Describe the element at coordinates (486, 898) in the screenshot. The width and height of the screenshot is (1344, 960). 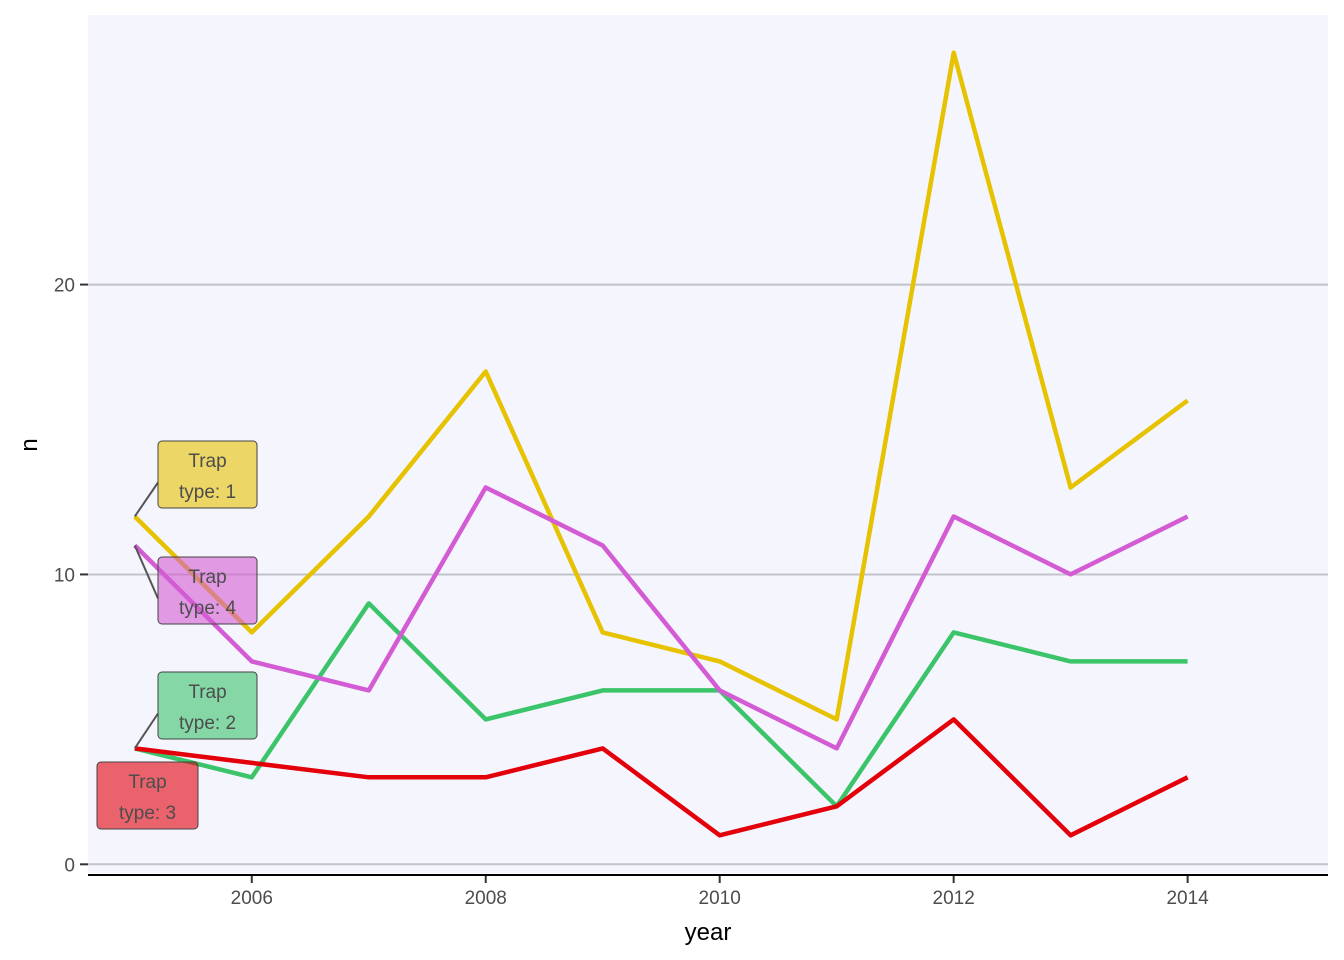
I see `x-tick-label: 2008` at that location.